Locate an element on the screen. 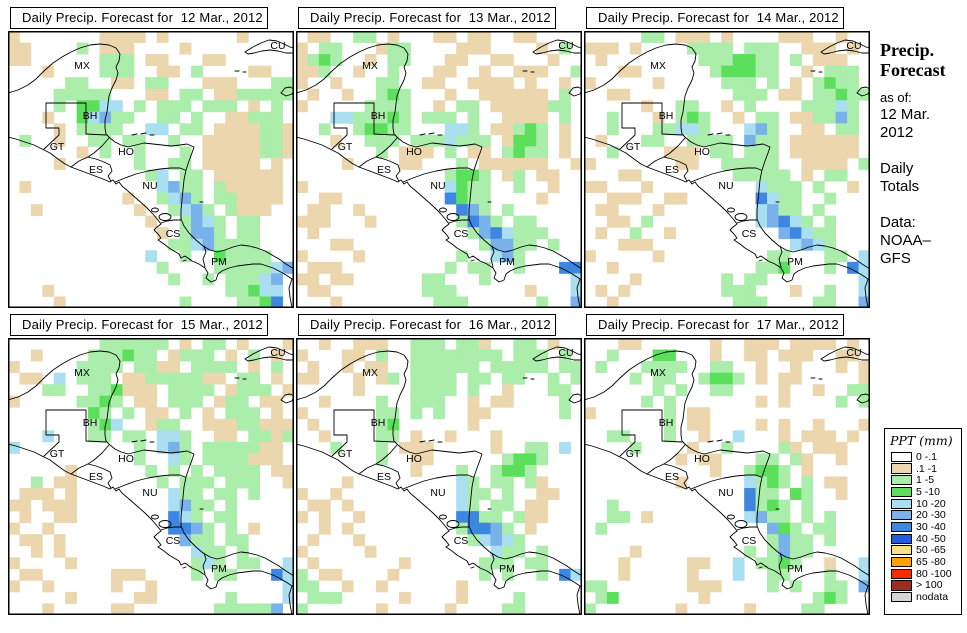 This screenshot has width=967, height=633. country-label-bh: BH is located at coordinates (666, 116).